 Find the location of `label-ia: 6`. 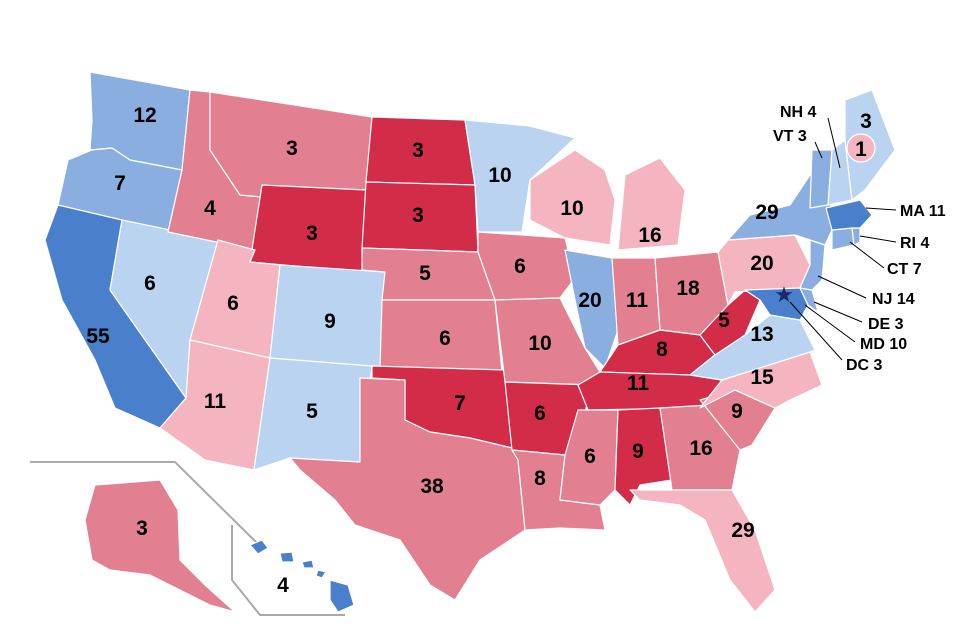

label-ia: 6 is located at coordinates (520, 266).